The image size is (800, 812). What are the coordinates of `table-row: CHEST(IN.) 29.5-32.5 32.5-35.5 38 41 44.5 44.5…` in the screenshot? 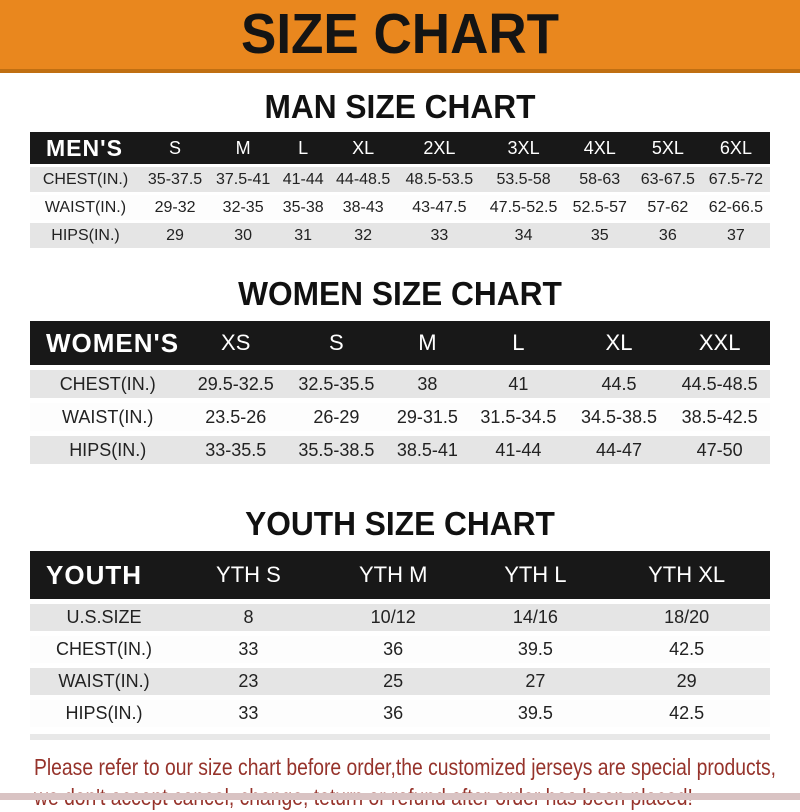 It's located at (400, 384).